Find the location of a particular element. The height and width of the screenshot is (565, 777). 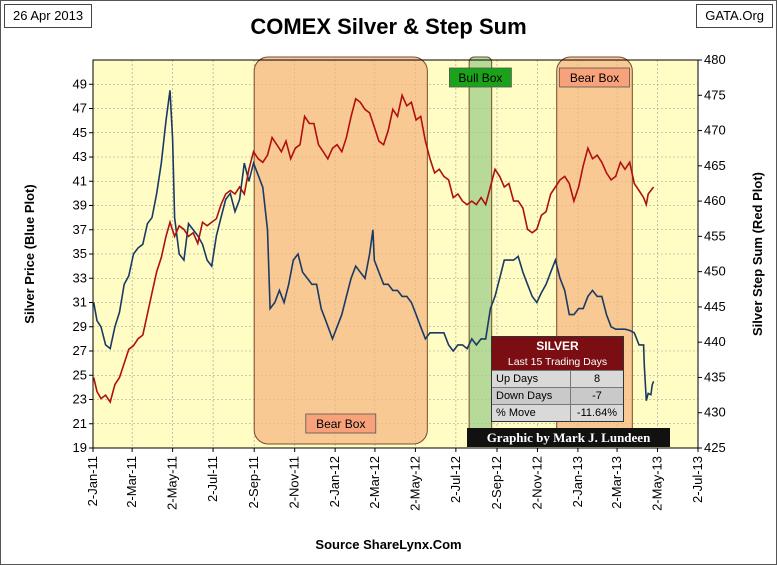

y-axis-title: Silver Price (Blue Plot) is located at coordinates (29, 253).